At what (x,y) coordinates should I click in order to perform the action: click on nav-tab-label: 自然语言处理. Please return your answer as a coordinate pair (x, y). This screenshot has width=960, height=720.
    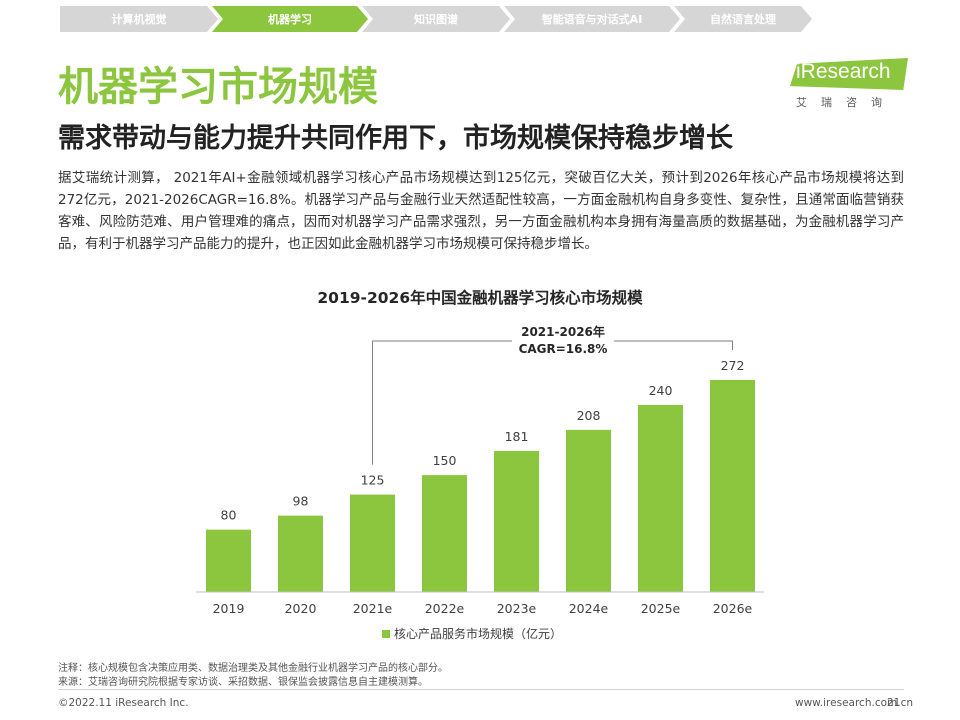
    Looking at the image, I should click on (743, 19).